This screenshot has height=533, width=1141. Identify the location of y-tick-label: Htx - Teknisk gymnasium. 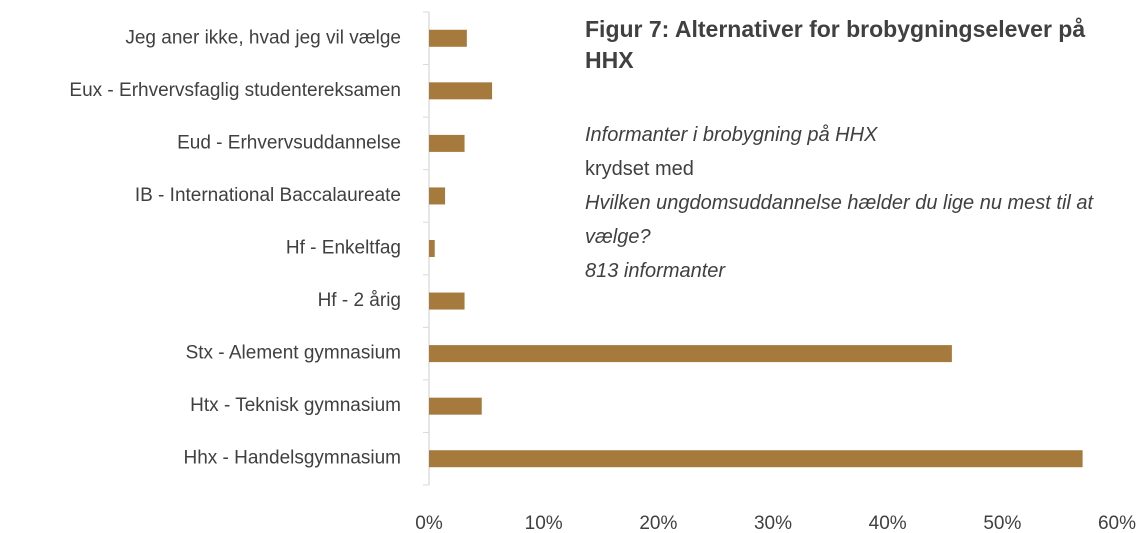
(295, 405).